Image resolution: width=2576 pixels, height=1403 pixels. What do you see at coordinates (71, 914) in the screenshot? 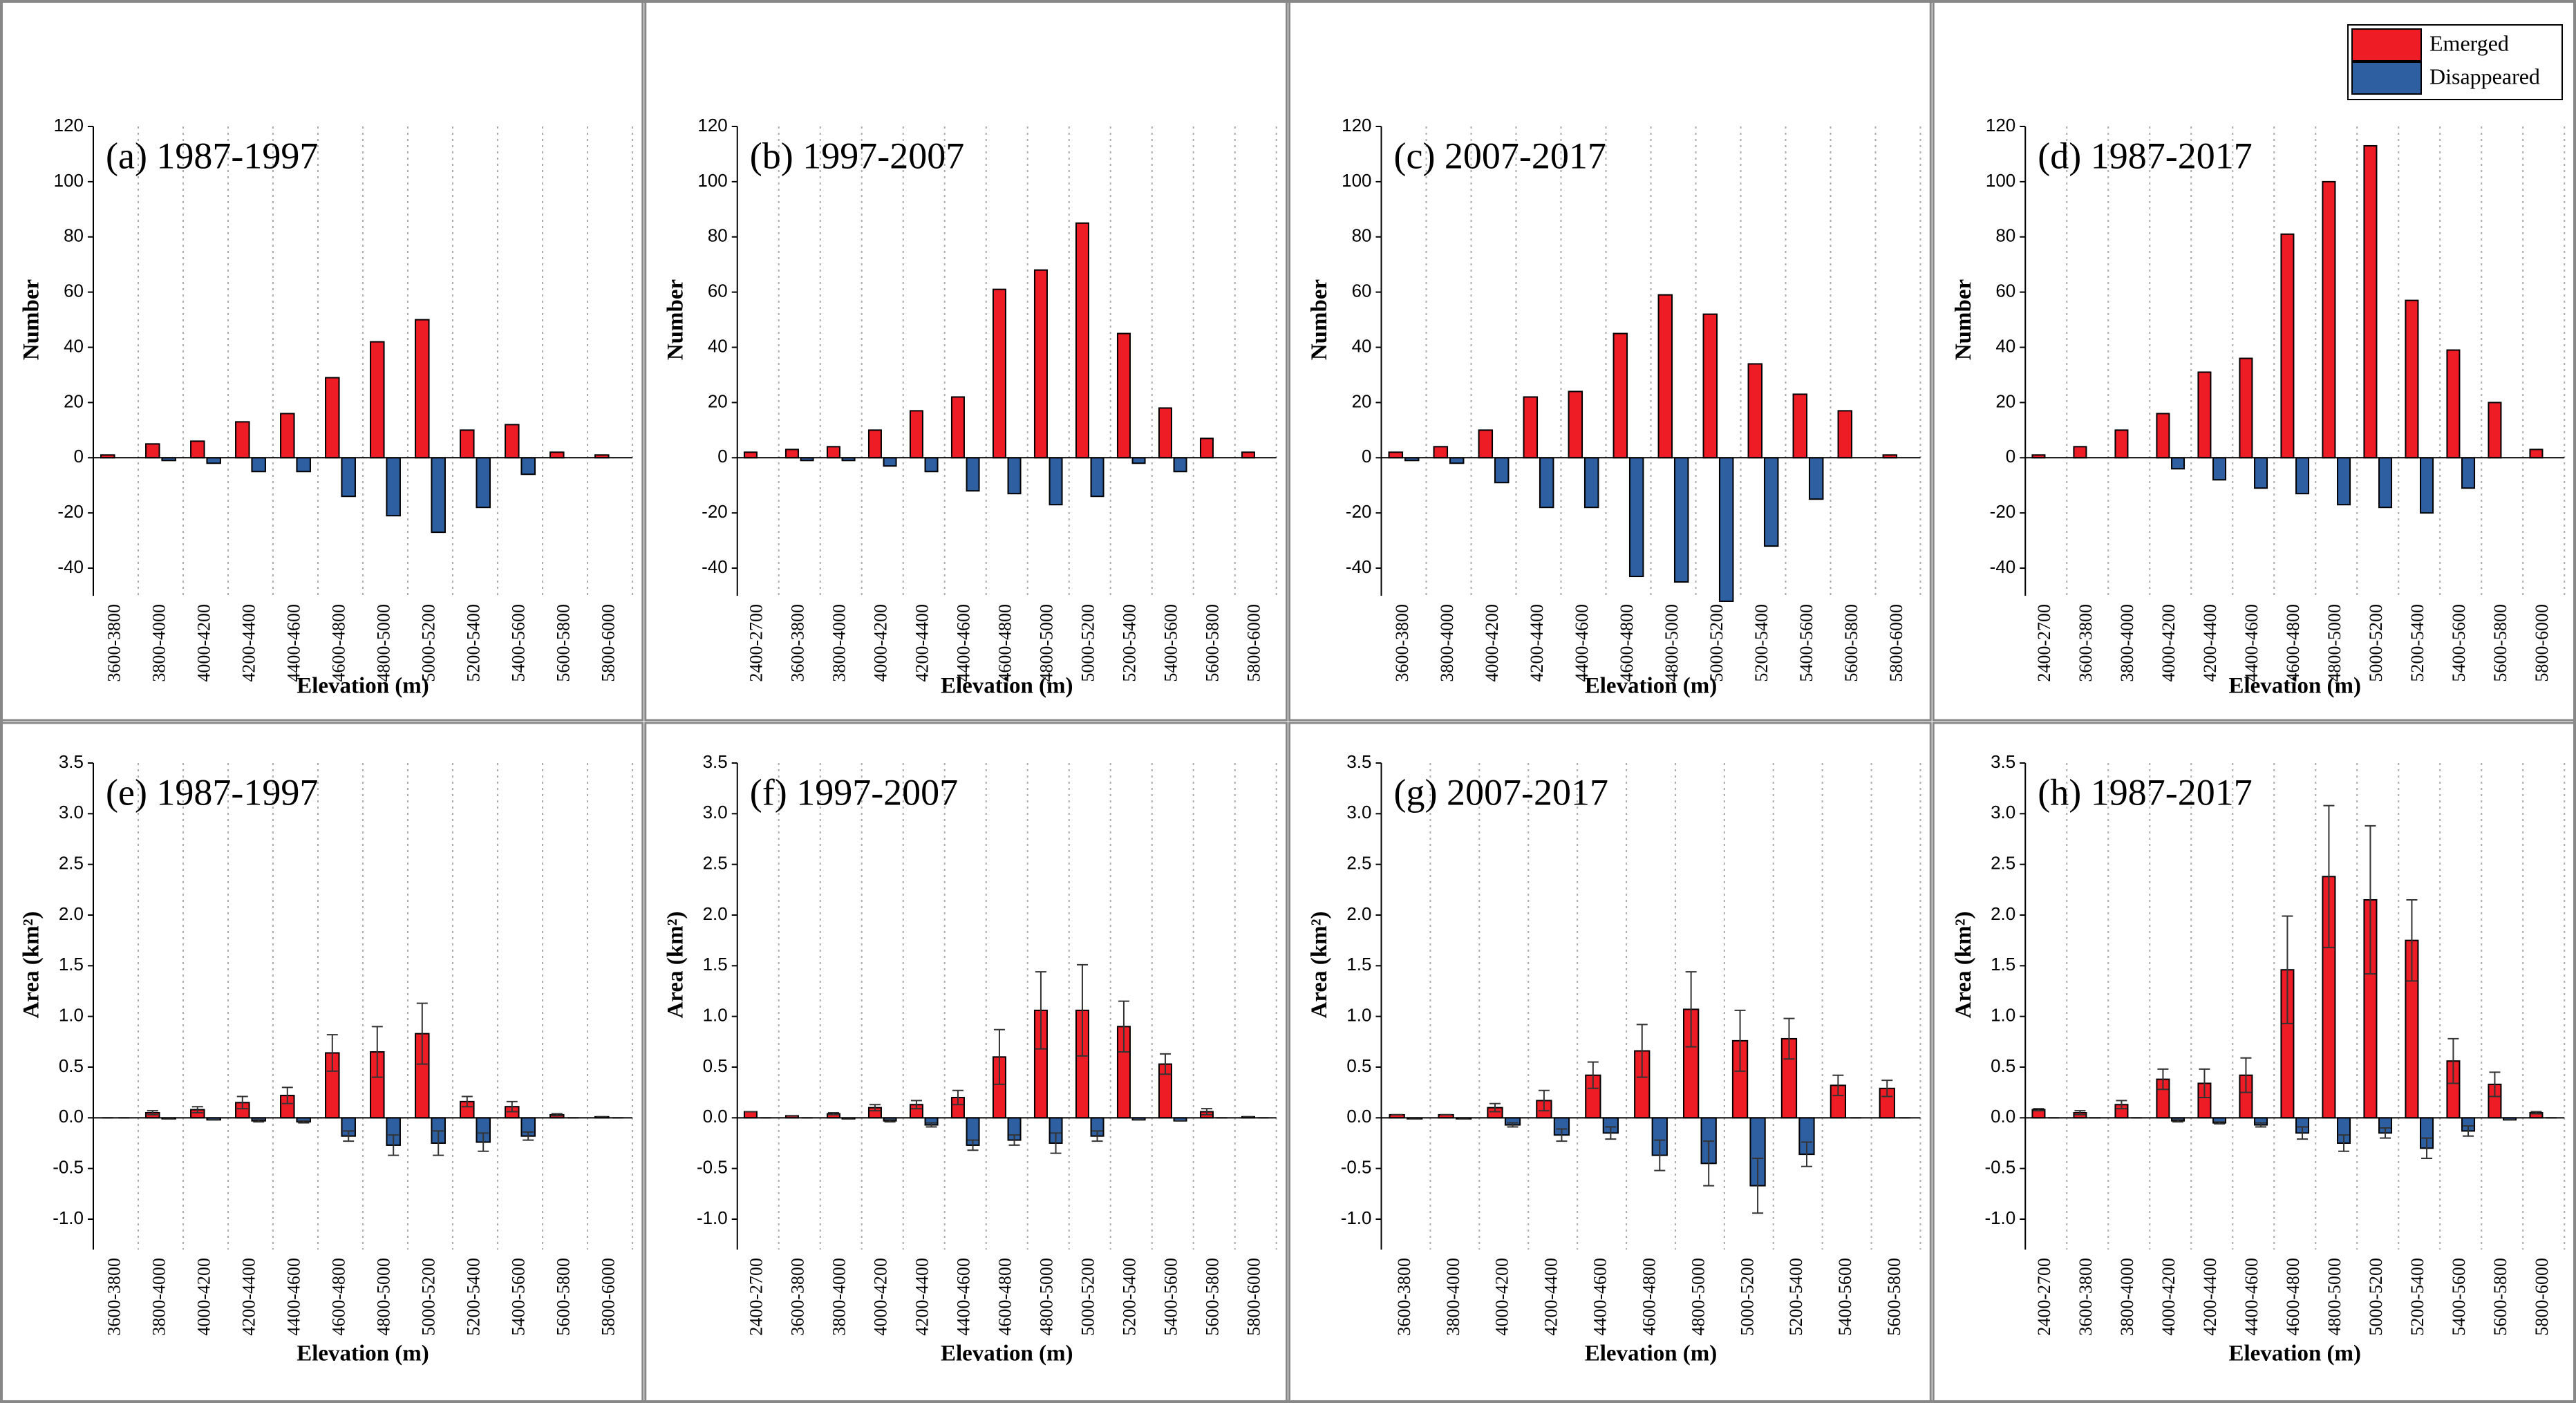
I see `y-tick-label: 2.0` at bounding box center [71, 914].